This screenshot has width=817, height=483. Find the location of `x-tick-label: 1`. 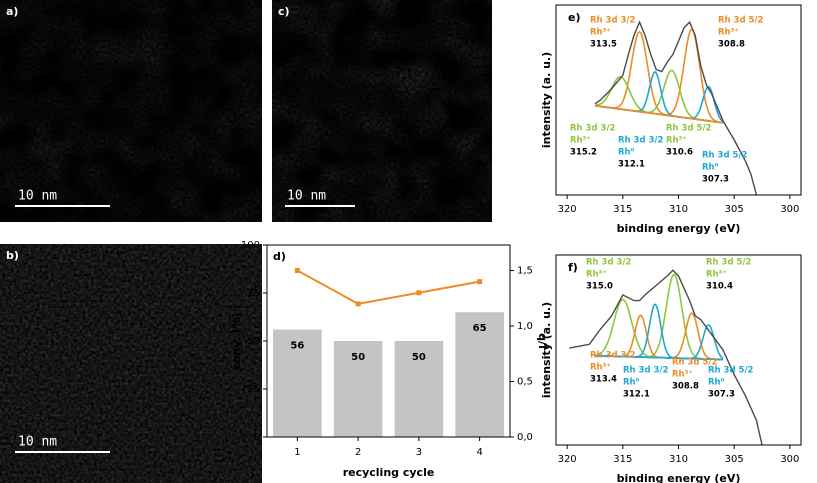

x-tick-label: 1 is located at coordinates (297, 452).